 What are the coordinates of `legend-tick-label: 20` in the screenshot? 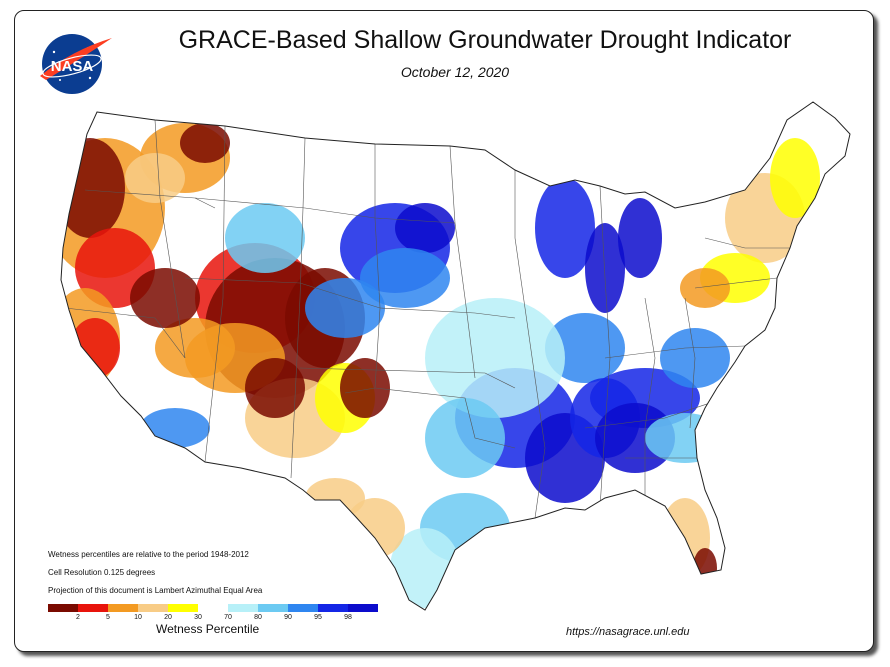 It's located at (168, 617).